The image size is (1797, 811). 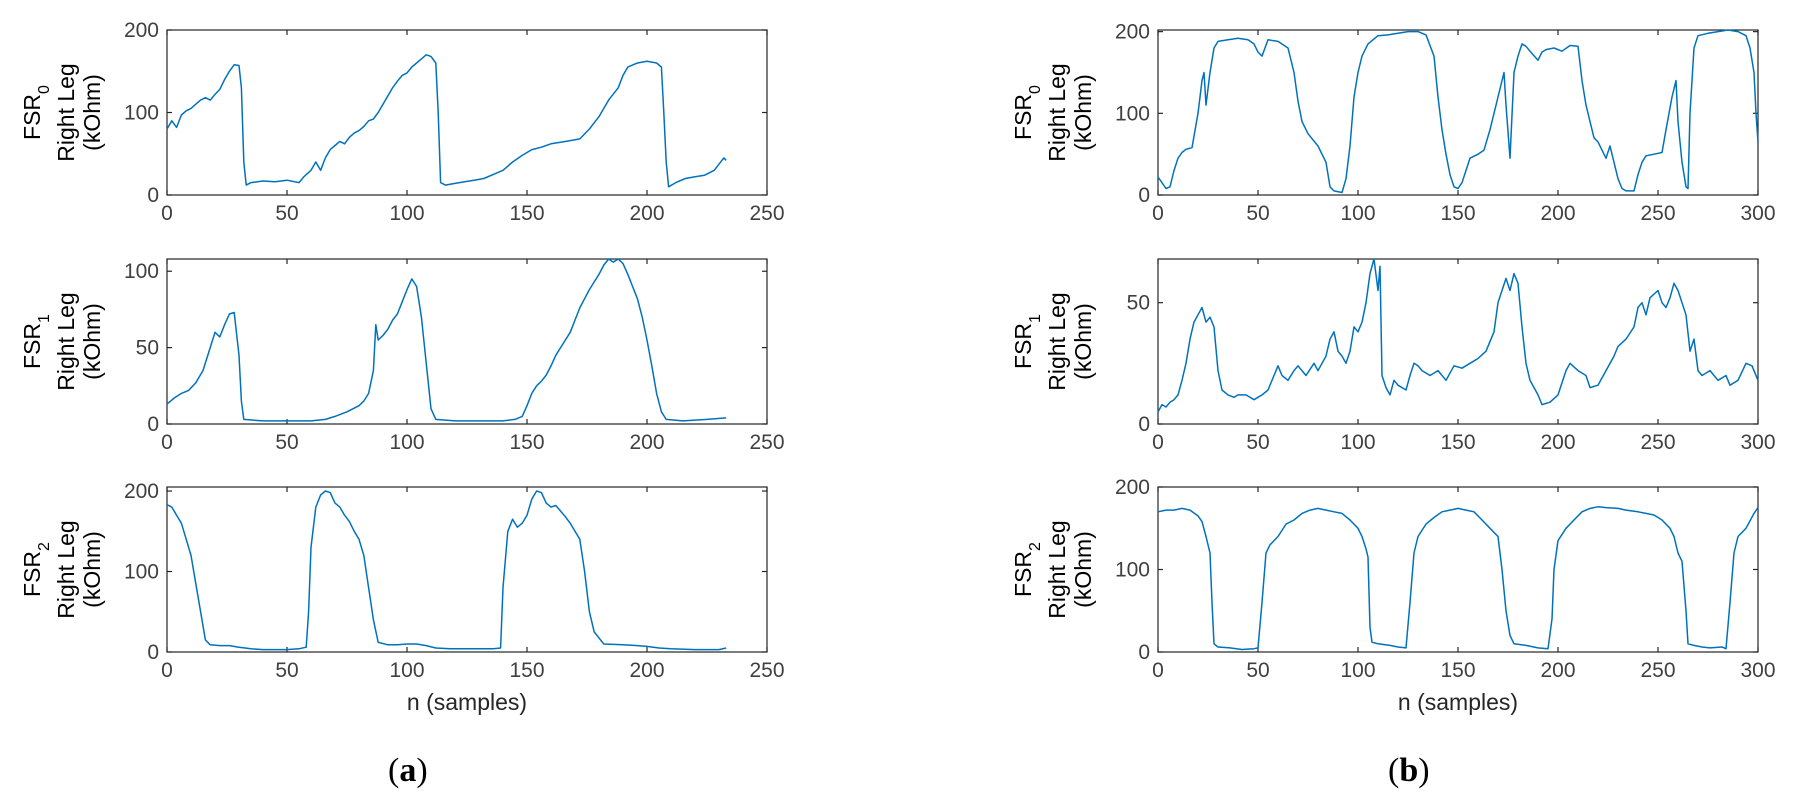 I want to click on panel-a-subplot-1-y-tick-label-1: 50, so click(x=147, y=348).